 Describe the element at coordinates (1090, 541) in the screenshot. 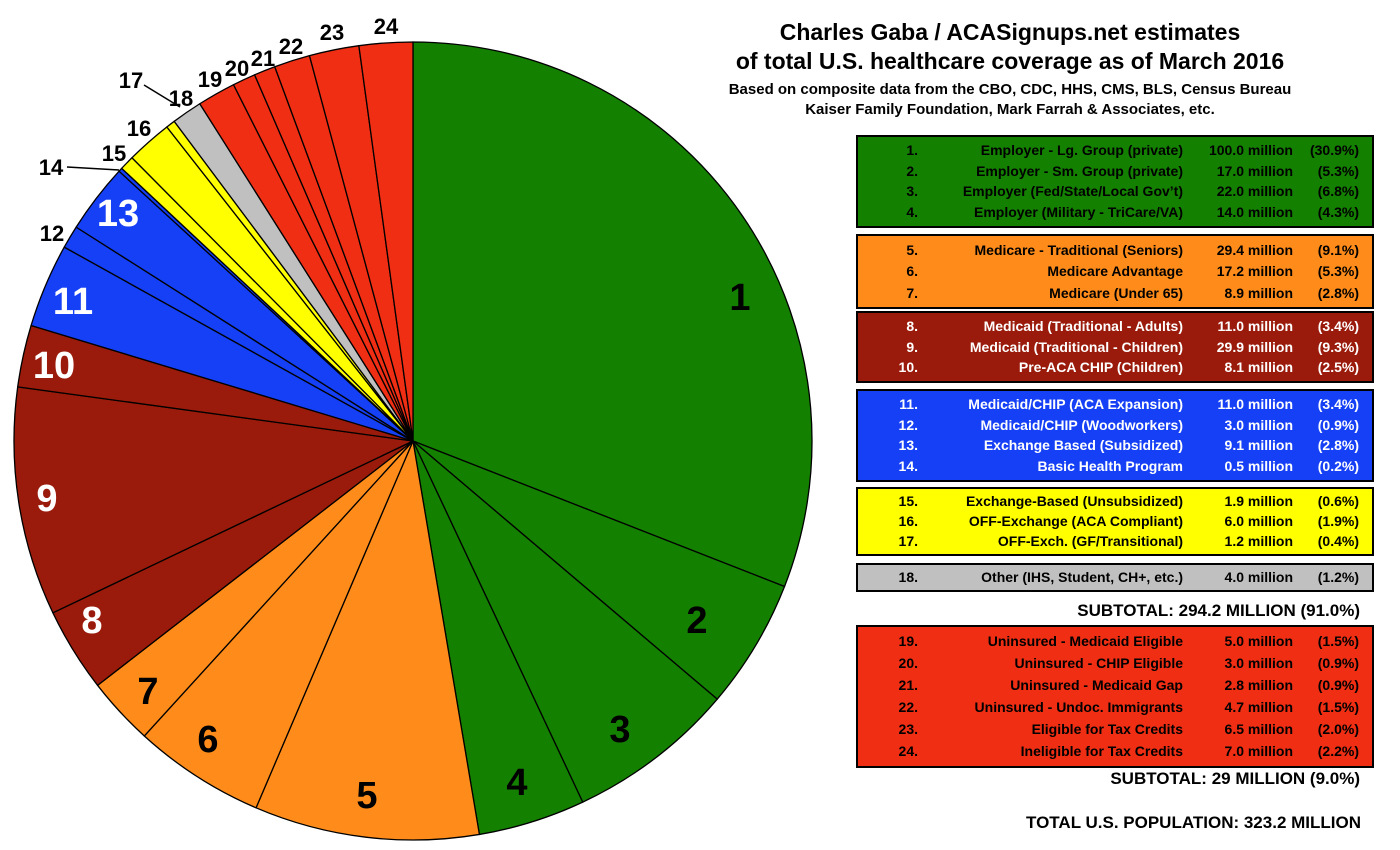

I see `legend-label: OFF-Exch. (GF/Transitional)` at that location.